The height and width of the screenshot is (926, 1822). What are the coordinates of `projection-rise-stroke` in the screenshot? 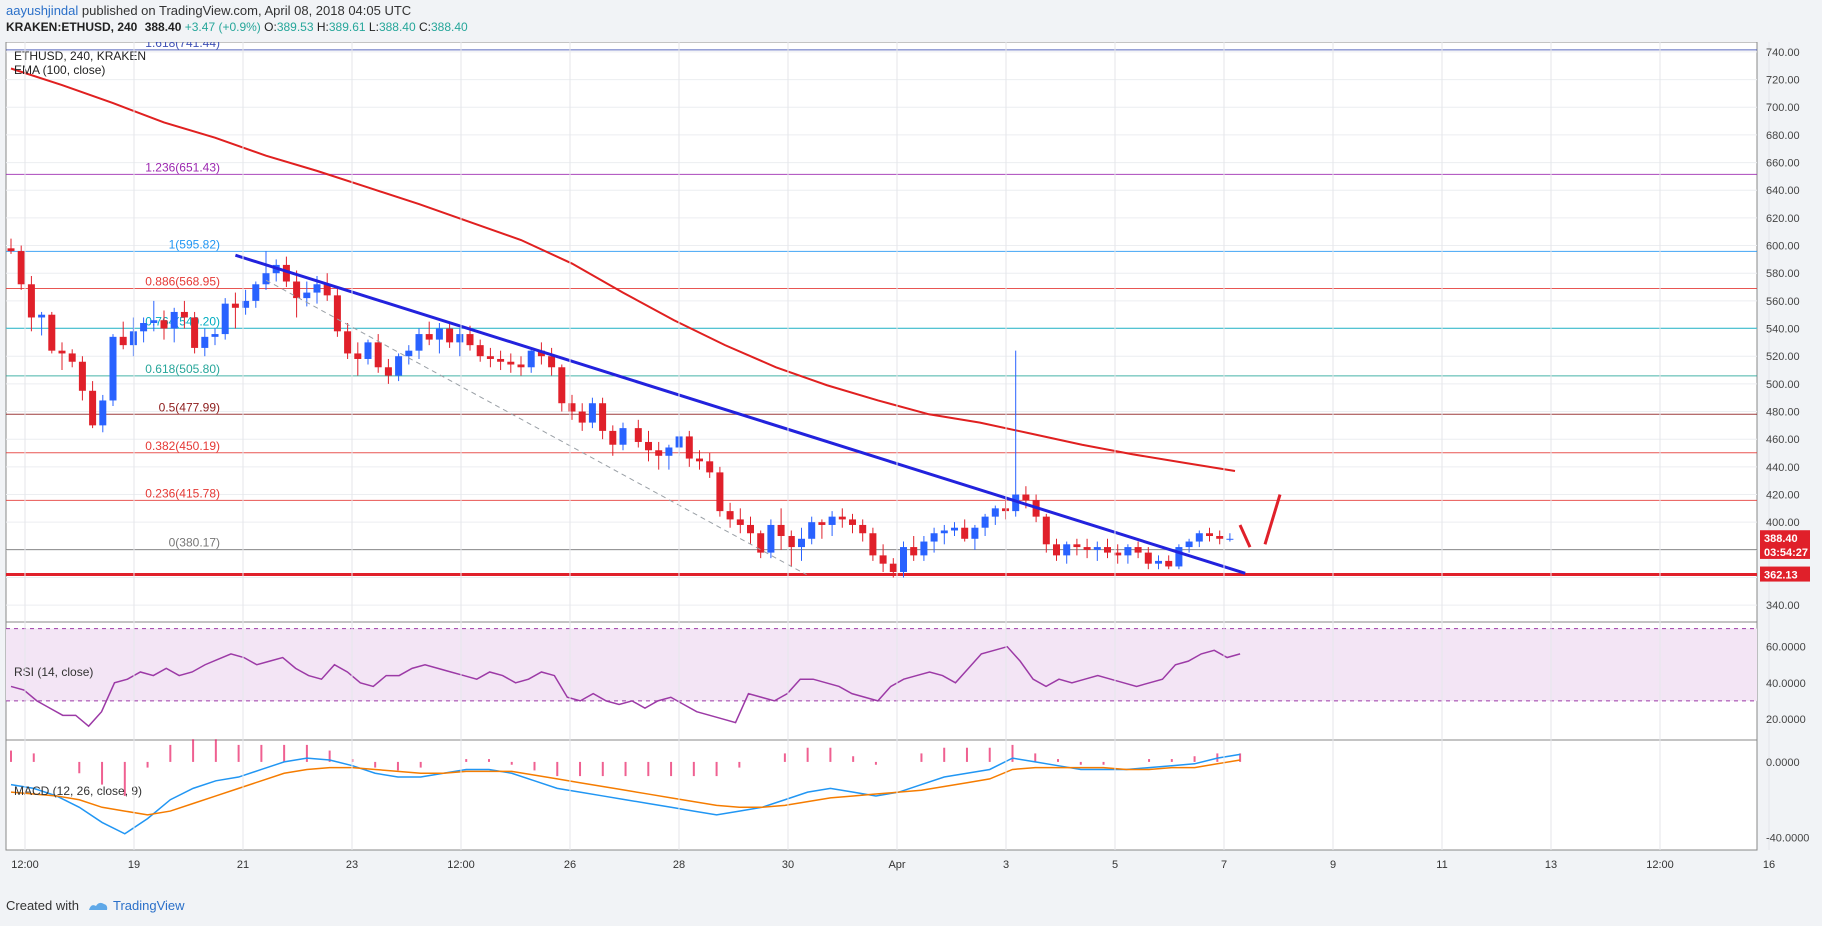 It's located at (1272, 519).